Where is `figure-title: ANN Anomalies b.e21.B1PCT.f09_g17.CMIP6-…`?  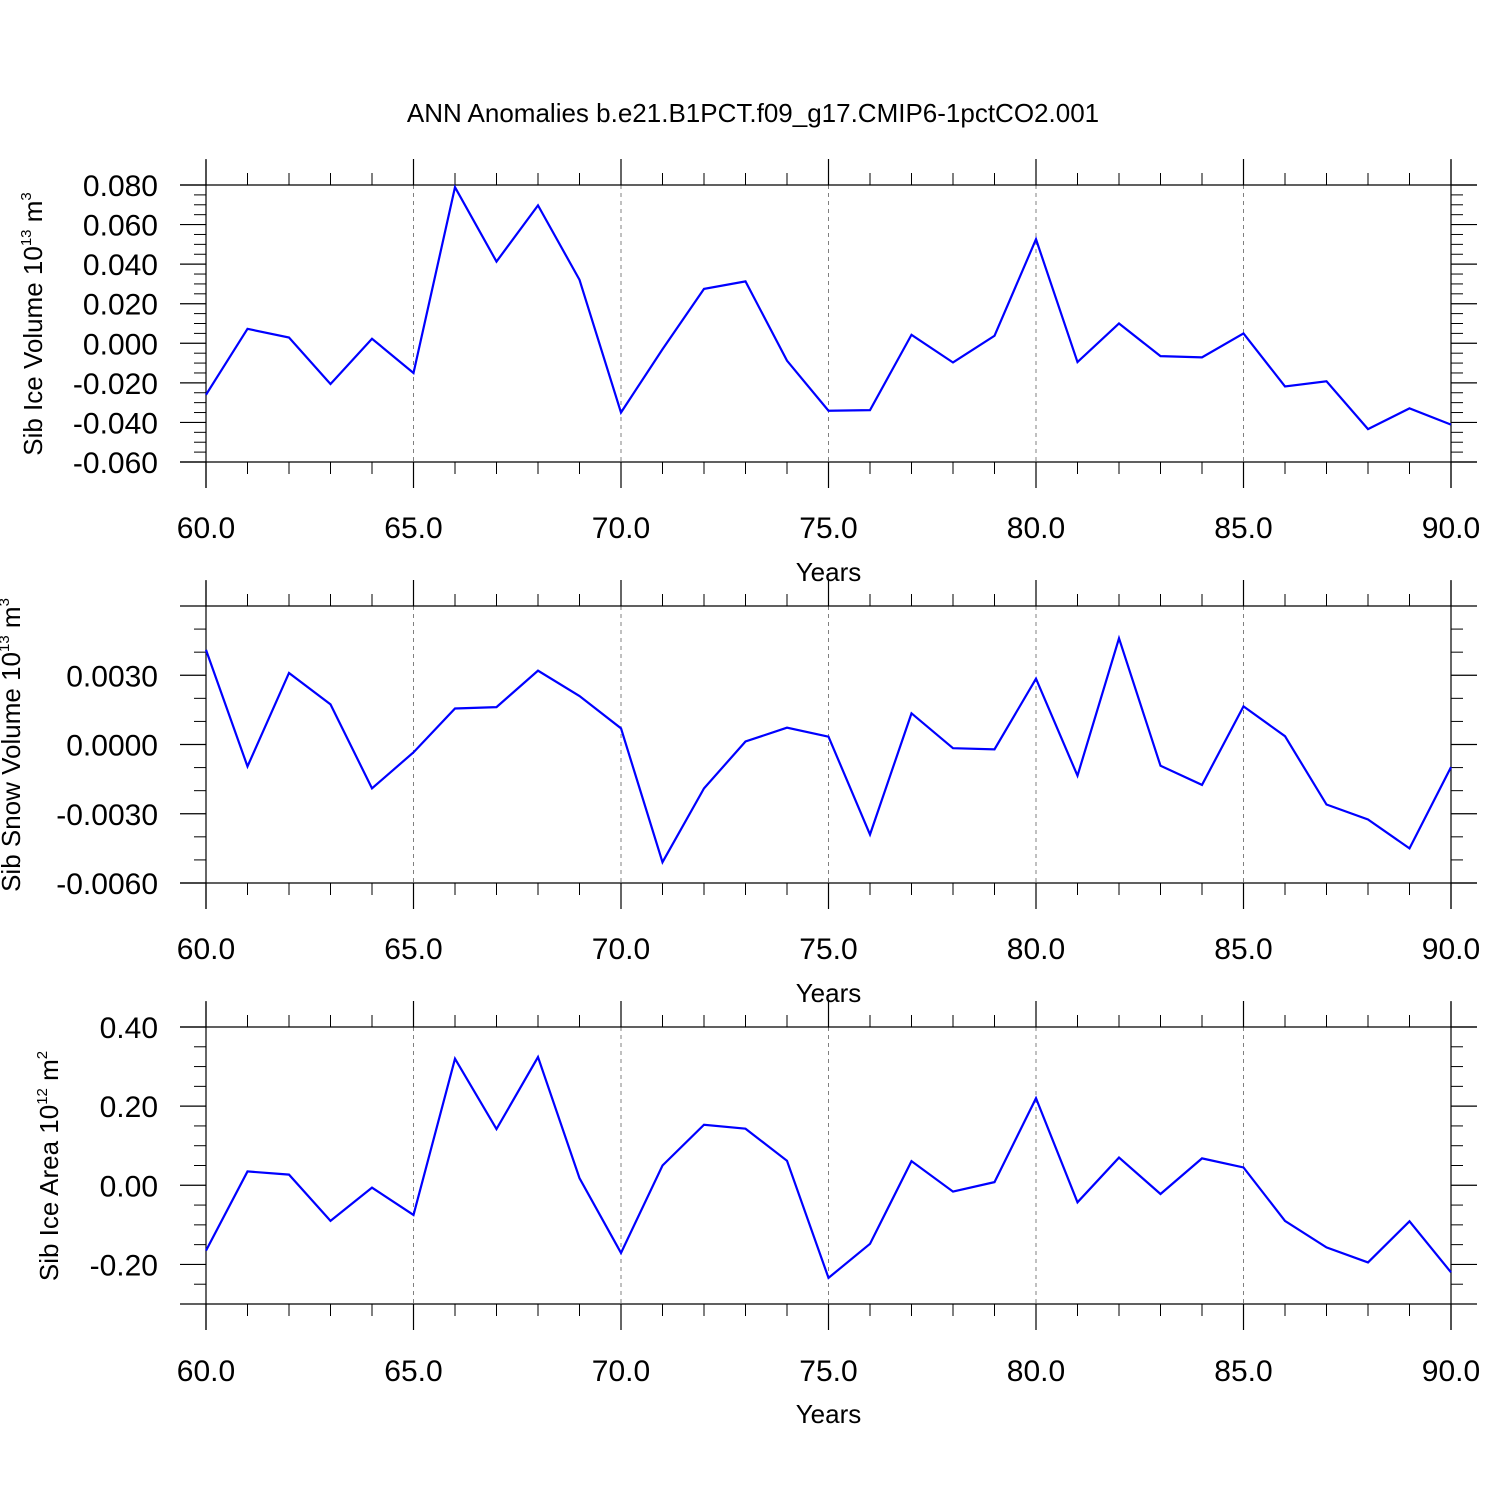 figure-title: ANN Anomalies b.e21.B1PCT.f09_g17.CMIP6-… is located at coordinates (753, 113).